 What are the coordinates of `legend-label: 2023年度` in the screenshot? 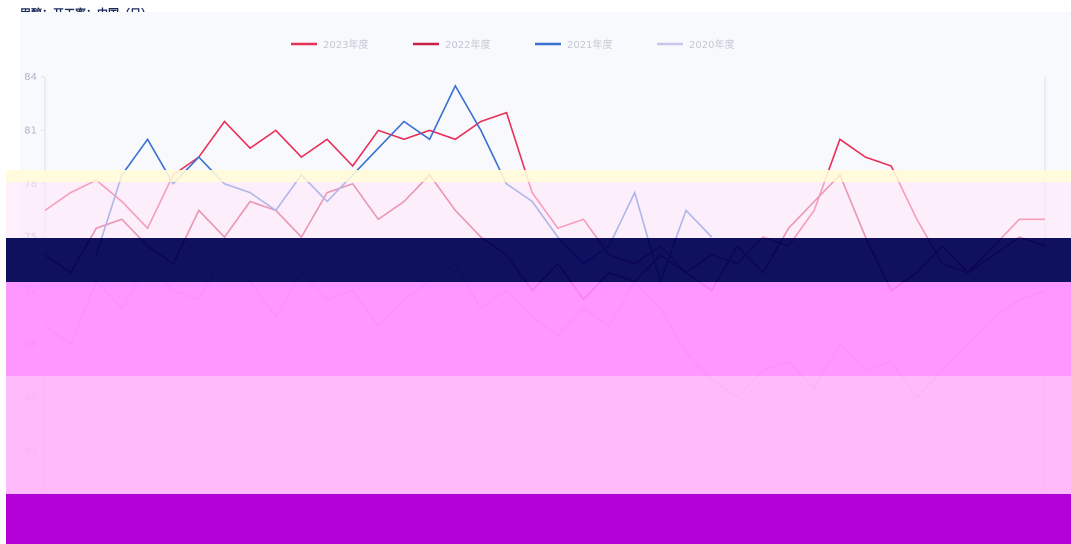 It's located at (345, 44).